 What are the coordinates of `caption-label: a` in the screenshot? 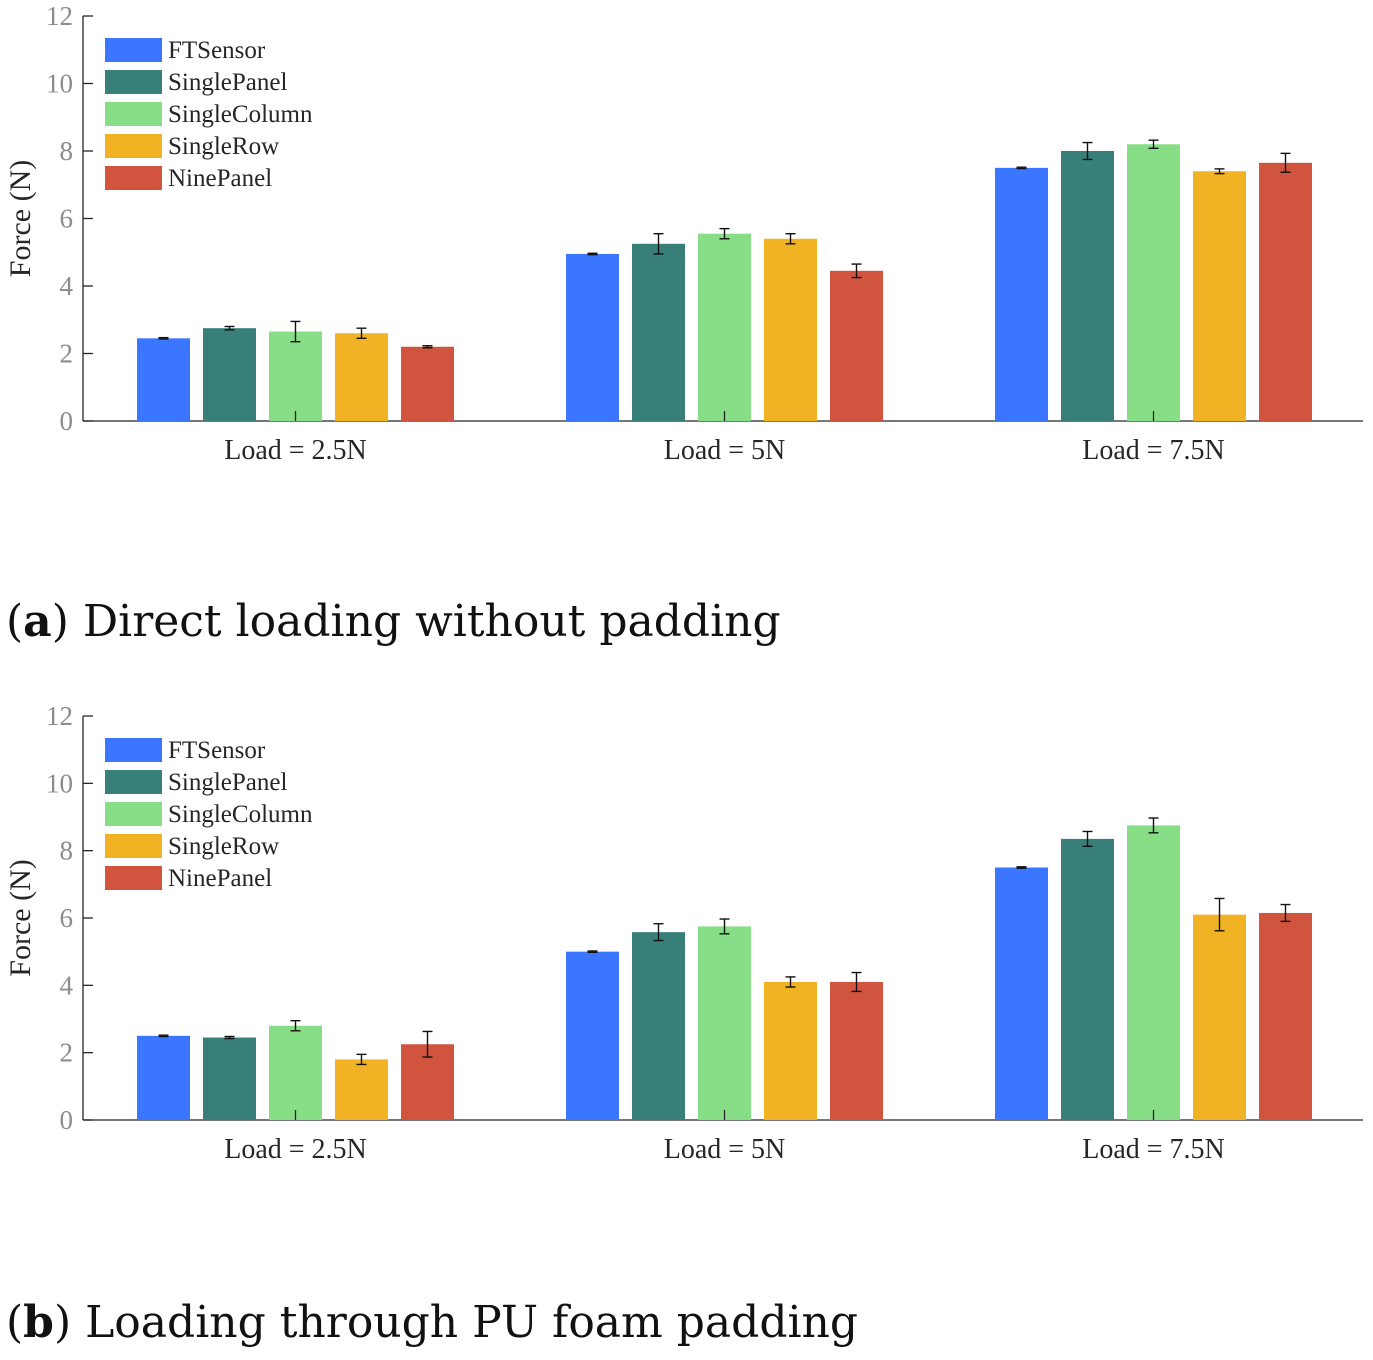 It's located at (37, 621).